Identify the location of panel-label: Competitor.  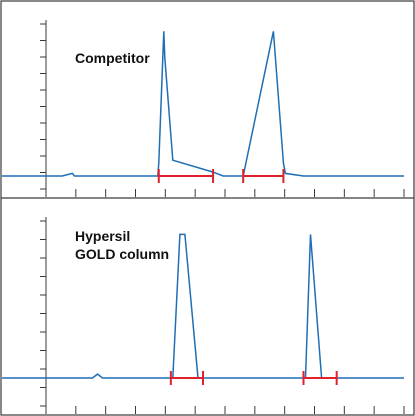
(112, 58).